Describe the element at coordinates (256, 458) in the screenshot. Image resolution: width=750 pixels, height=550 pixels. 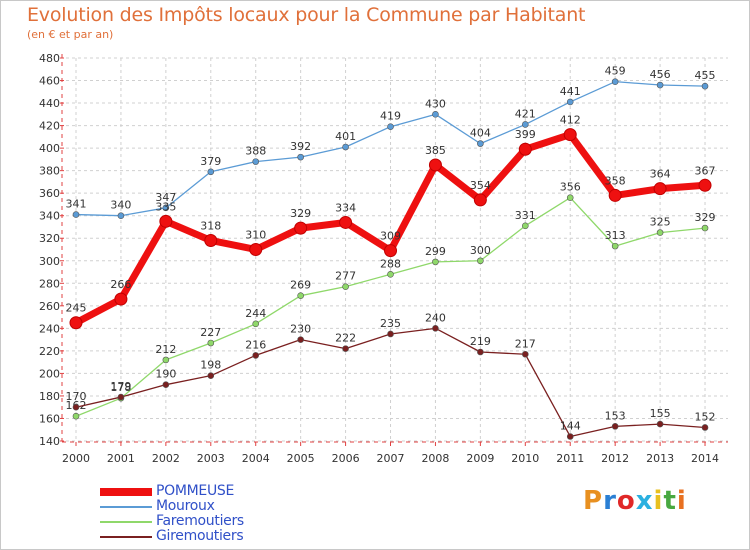
I see `x-tick-label: 2004` at that location.